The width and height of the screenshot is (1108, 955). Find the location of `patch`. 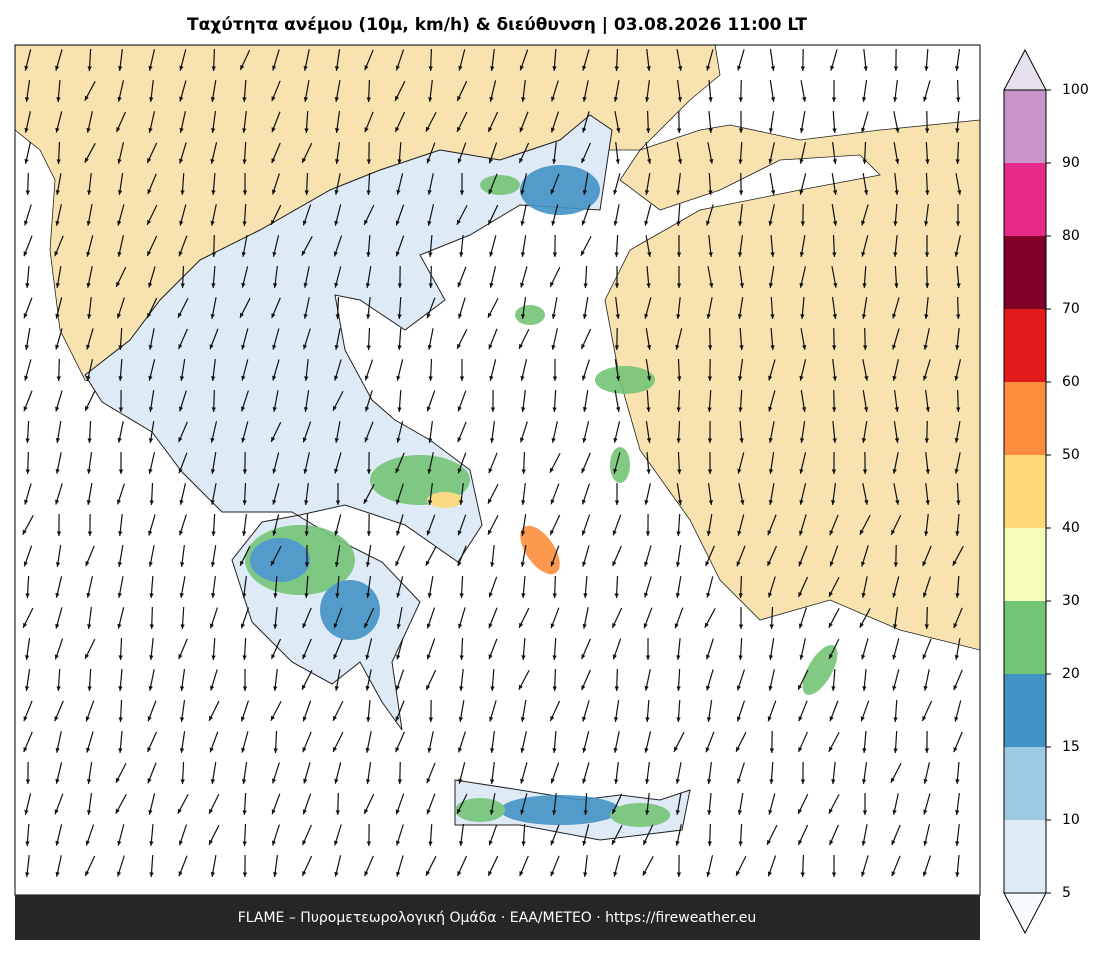

patch is located at coordinates (820, 670).